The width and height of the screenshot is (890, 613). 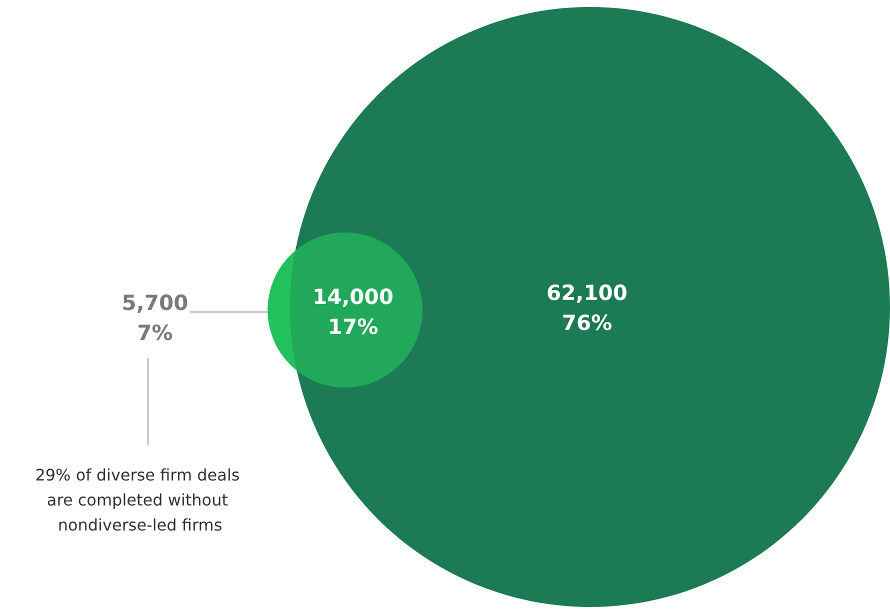 I want to click on data-label: 62,100 76%, so click(x=587, y=308).